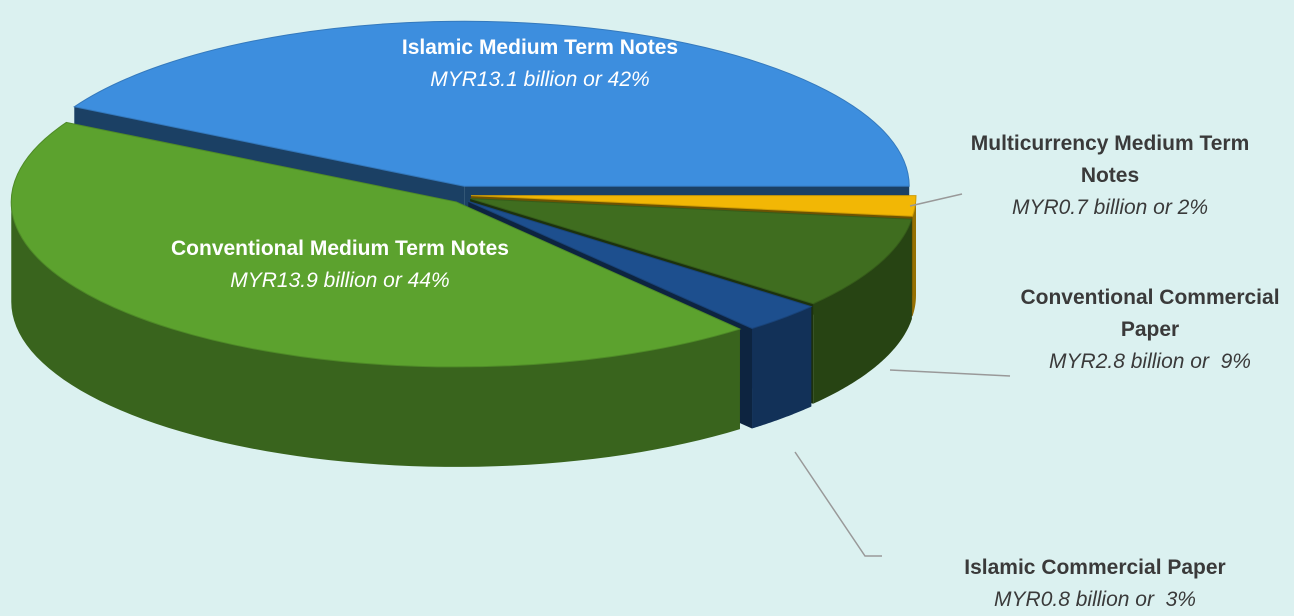  What do you see at coordinates (1095, 599) in the screenshot?
I see `value-label: MYR0.8 billion or 3%` at bounding box center [1095, 599].